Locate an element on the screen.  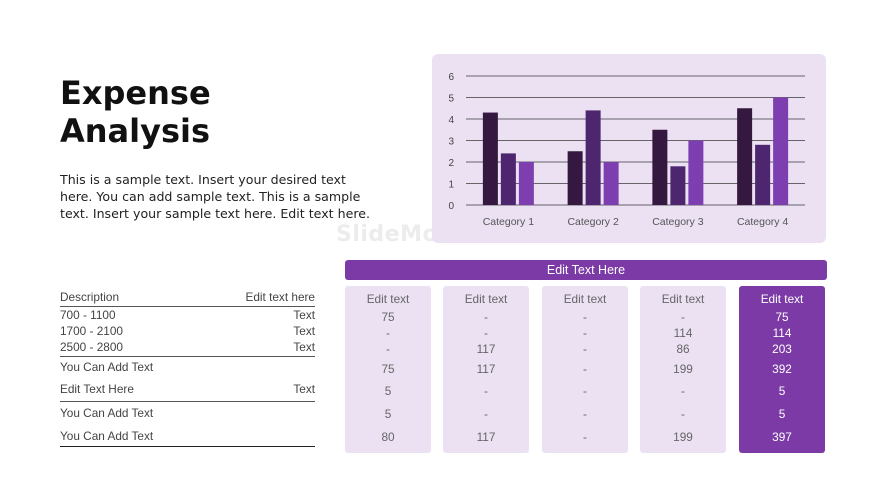
header-rule is located at coordinates (187, 306).